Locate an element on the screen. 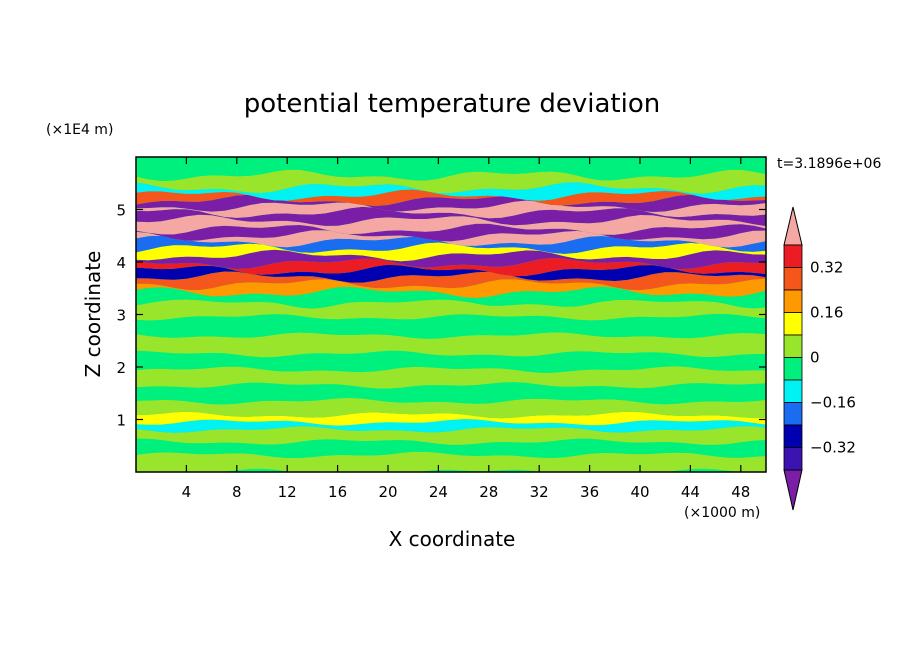 This screenshot has width=904, height=654. timestamp-label: t=3.1896e+06 is located at coordinates (829, 164).